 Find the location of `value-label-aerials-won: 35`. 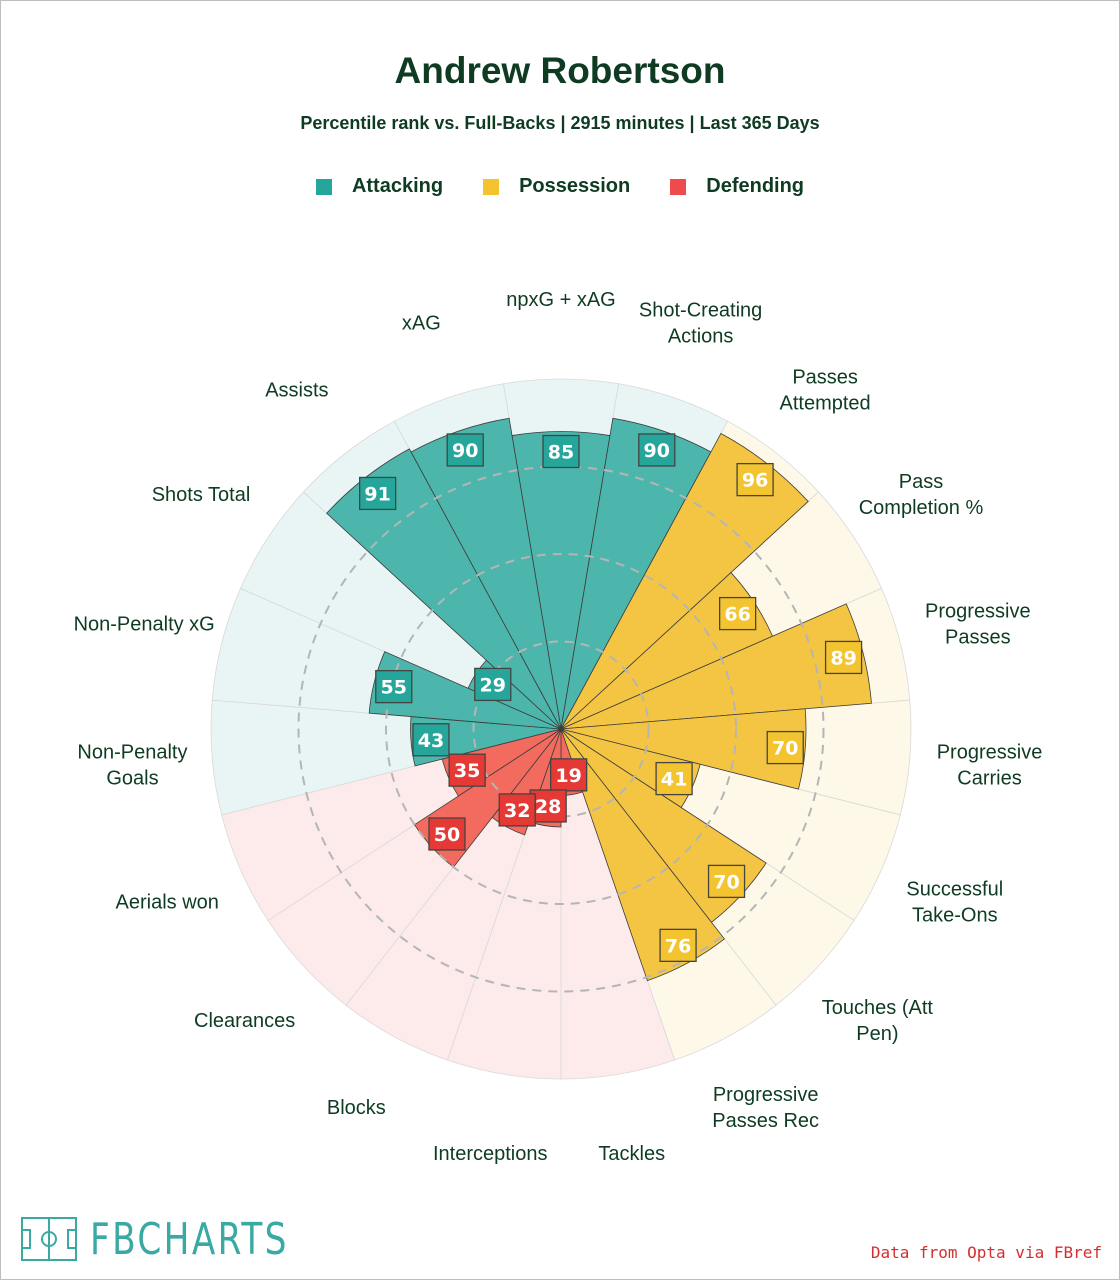

value-label-aerials-won: 35 is located at coordinates (467, 771).